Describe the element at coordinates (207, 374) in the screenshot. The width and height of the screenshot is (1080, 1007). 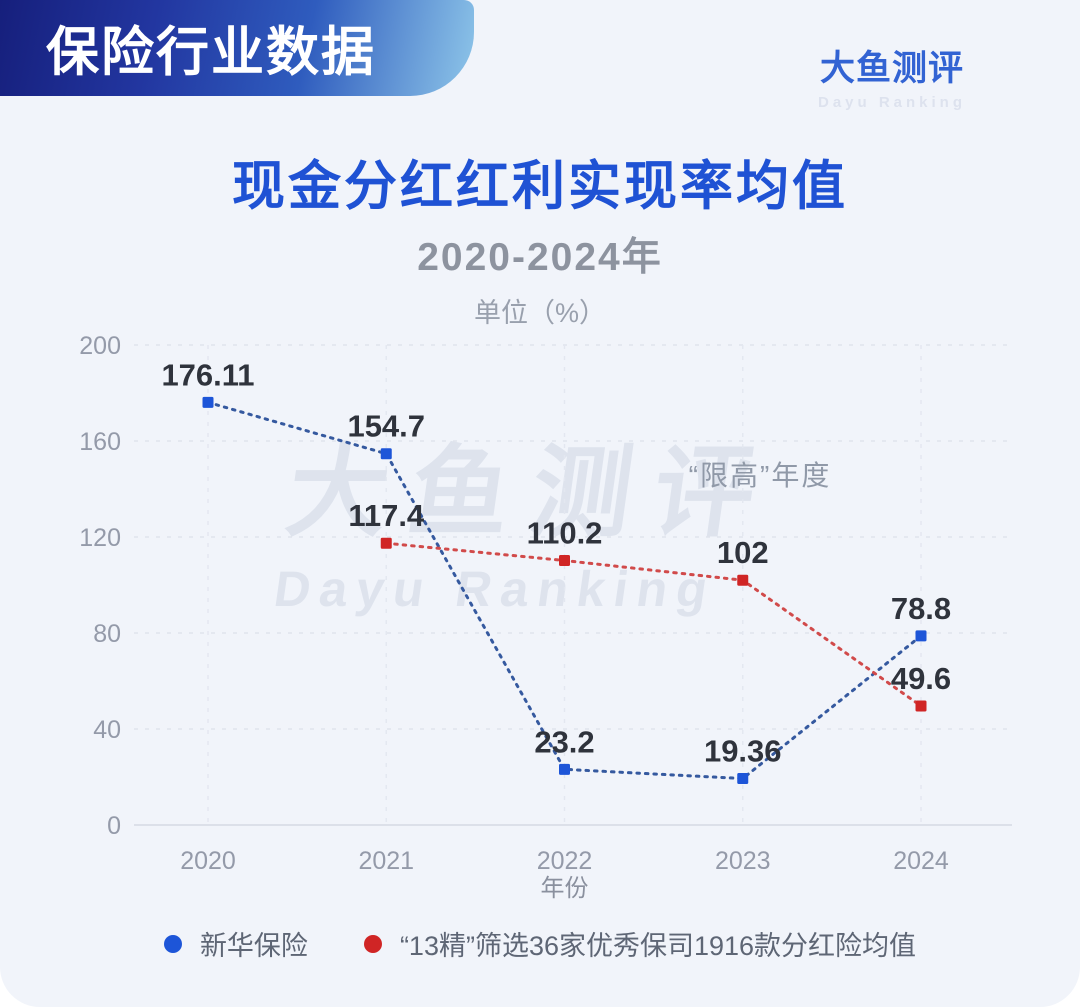
I see `data-label: 176.11` at that location.